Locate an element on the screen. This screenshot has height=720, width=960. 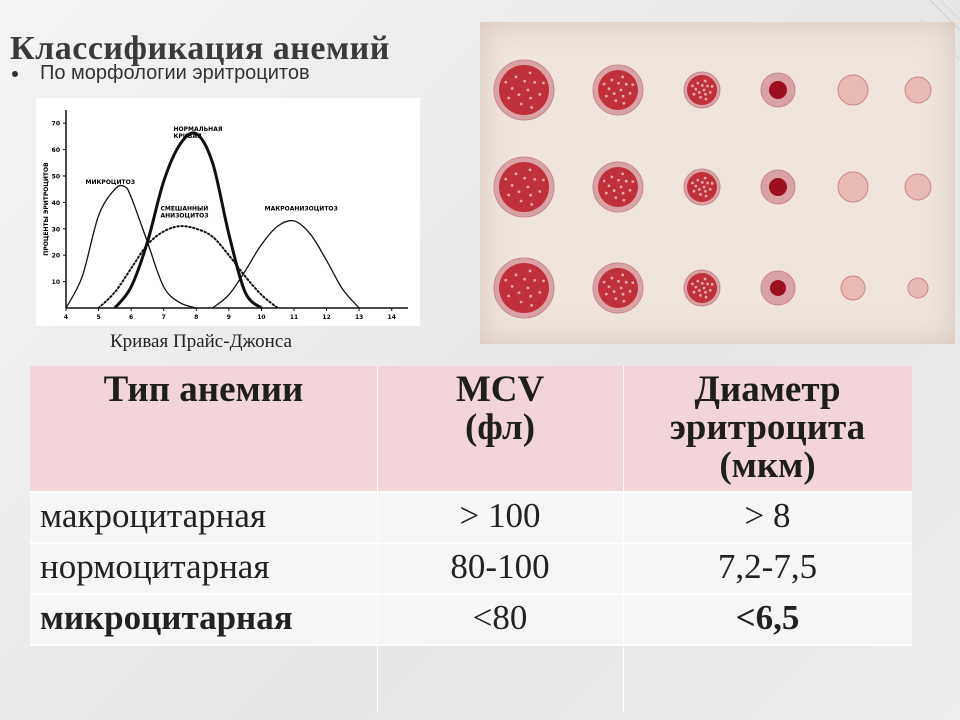
cell-mcv: <80 is located at coordinates (500, 620).